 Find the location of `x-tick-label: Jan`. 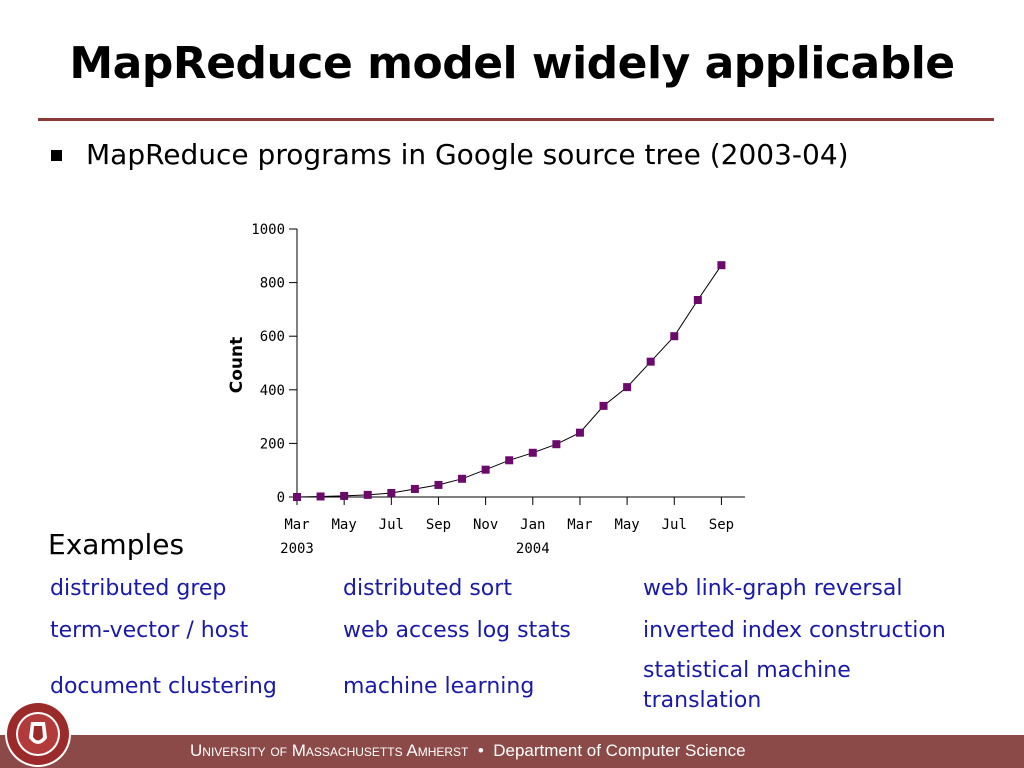

x-tick-label: Jan is located at coordinates (532, 525).